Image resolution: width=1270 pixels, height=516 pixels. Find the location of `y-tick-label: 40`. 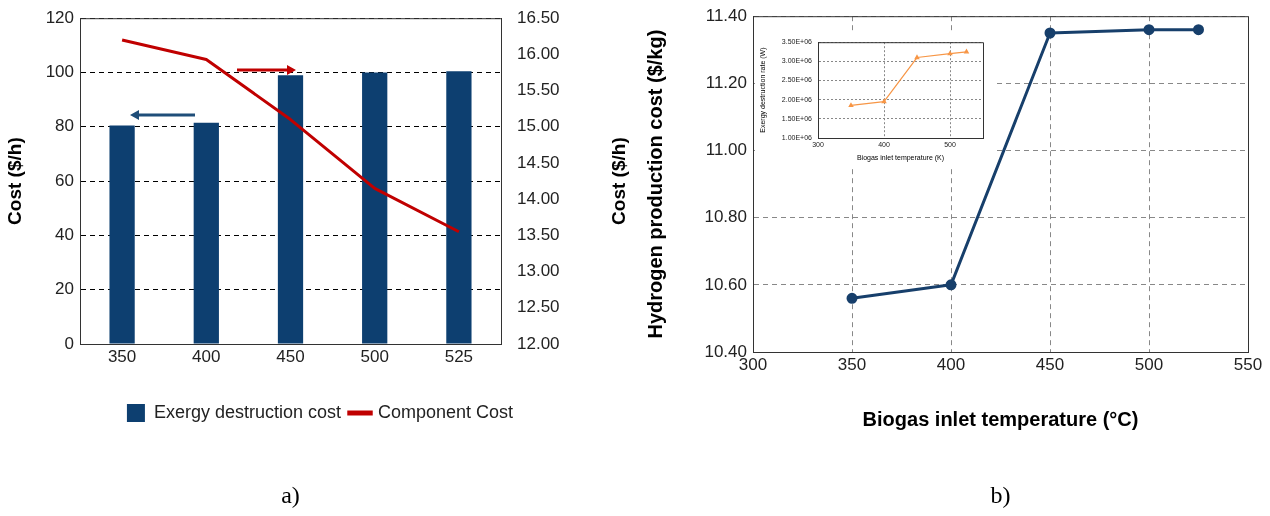

y-tick-label: 40 is located at coordinates (64, 235).